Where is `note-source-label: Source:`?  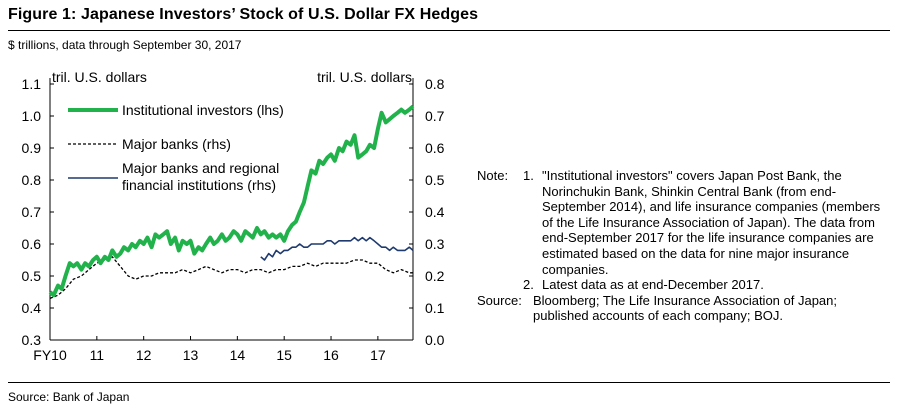
note-source-label: Source: is located at coordinates (499, 300).